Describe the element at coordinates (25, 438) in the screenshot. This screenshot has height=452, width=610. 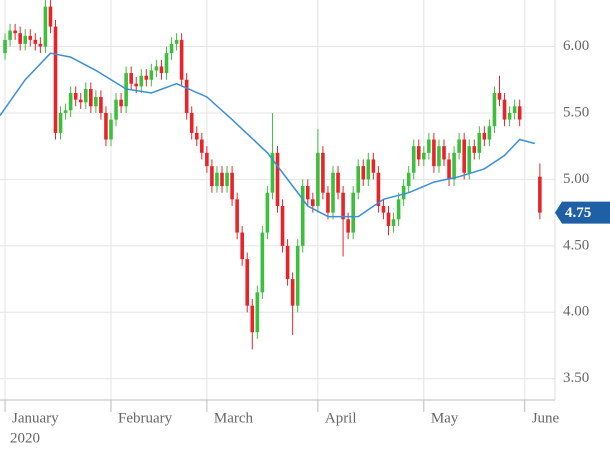
I see `x-year-label: 2020` at that location.